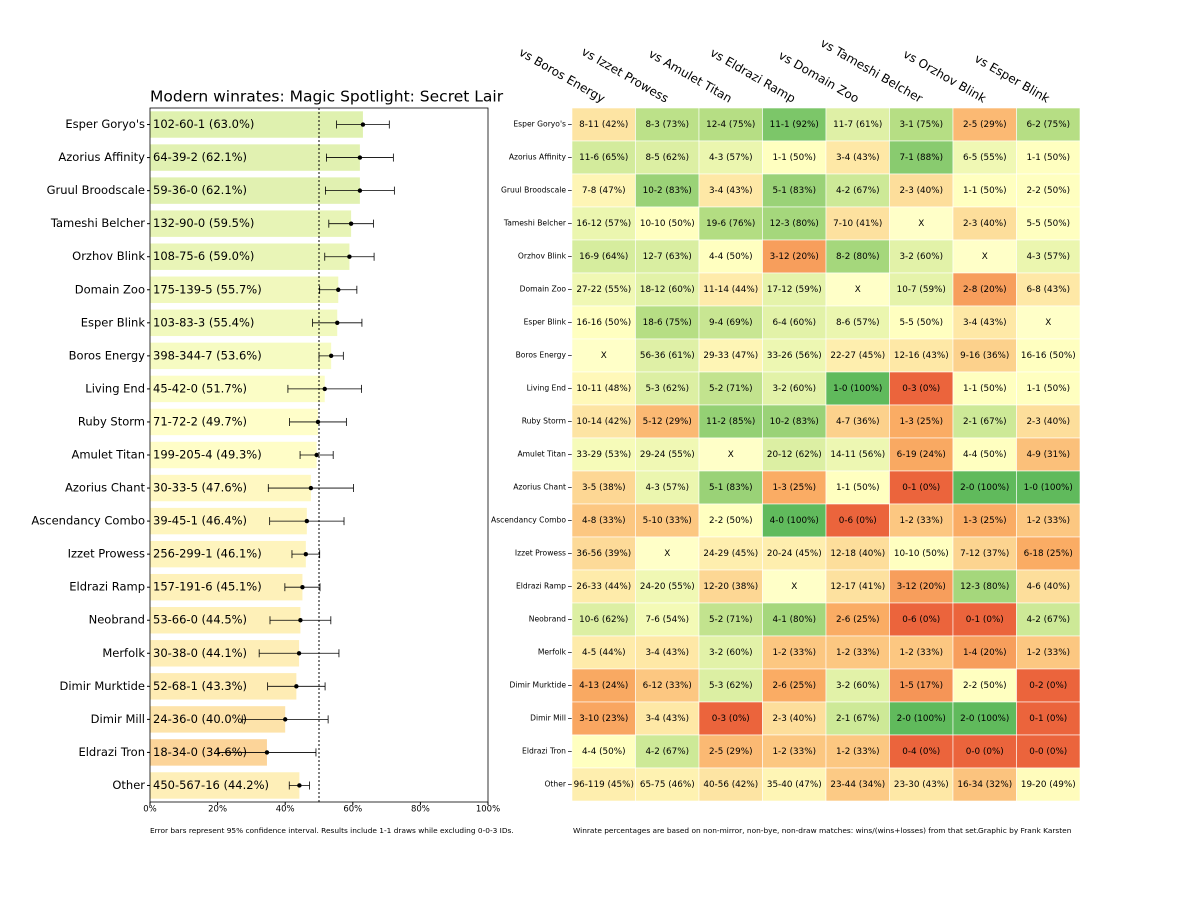 The image size is (1200, 900). I want to click on bar-label: 398-344-7 (53.6%), so click(207, 355).